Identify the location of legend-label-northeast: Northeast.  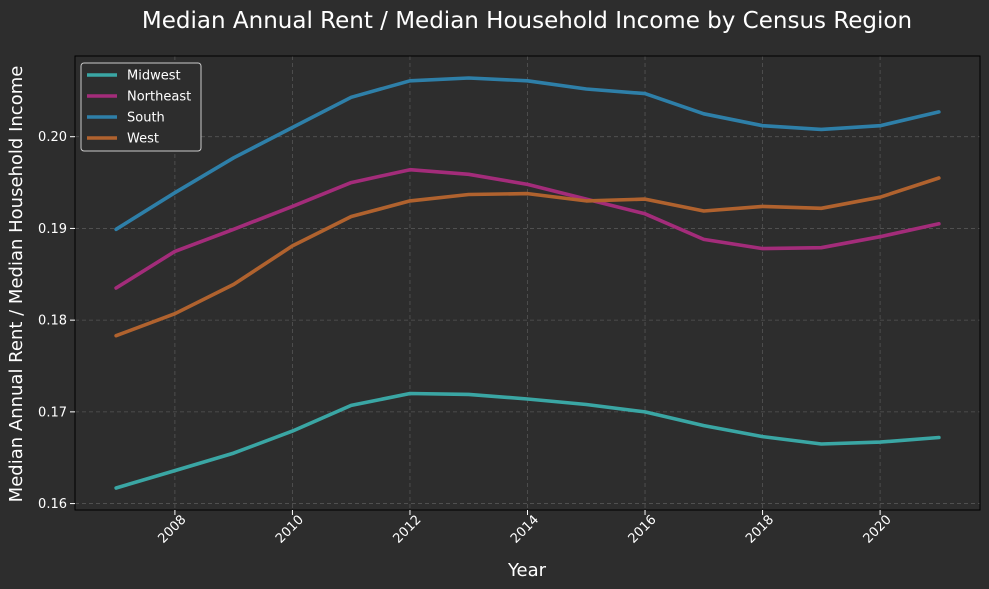
(159, 97).